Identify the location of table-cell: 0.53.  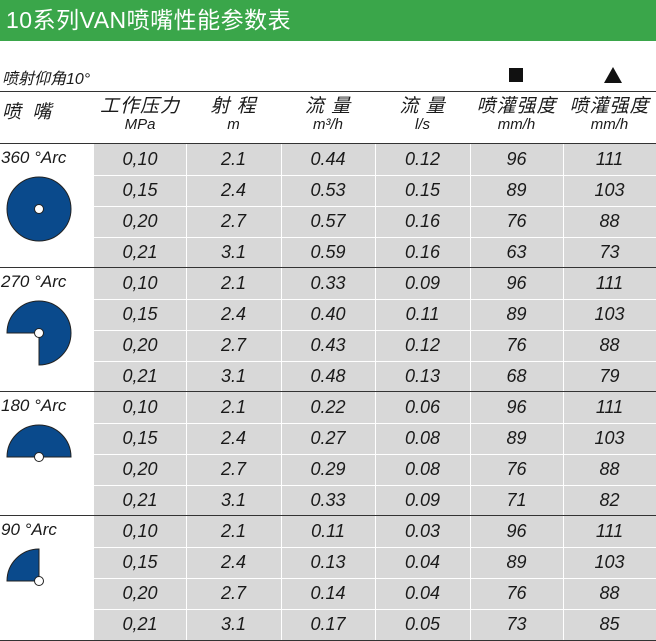
(328, 190).